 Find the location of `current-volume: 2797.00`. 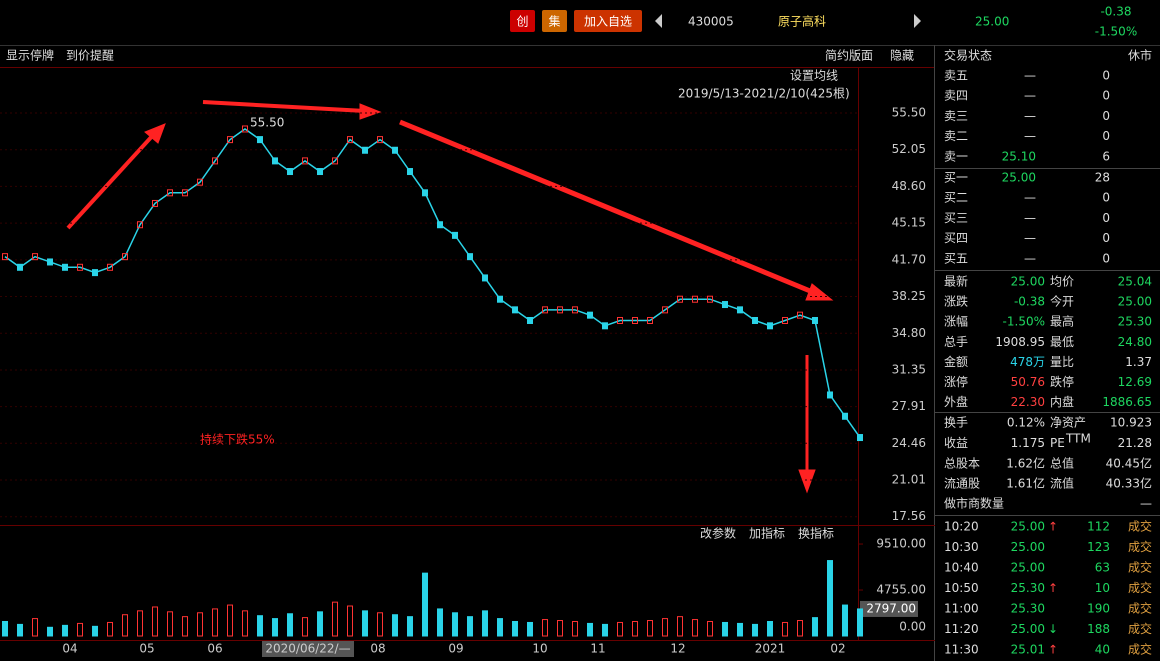

current-volume: 2797.00 is located at coordinates (891, 608).